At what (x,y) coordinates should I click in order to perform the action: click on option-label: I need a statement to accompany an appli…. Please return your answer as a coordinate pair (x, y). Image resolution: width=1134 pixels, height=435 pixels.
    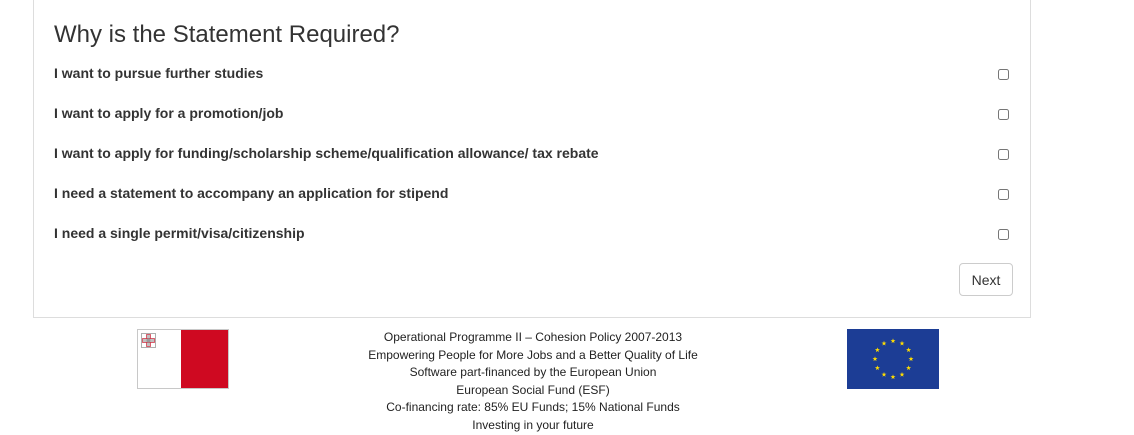
    Looking at the image, I should click on (251, 193).